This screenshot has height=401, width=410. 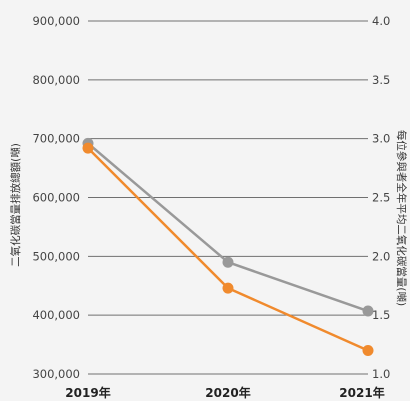 I want to click on left-tick-label: 500,000, so click(x=56, y=256).